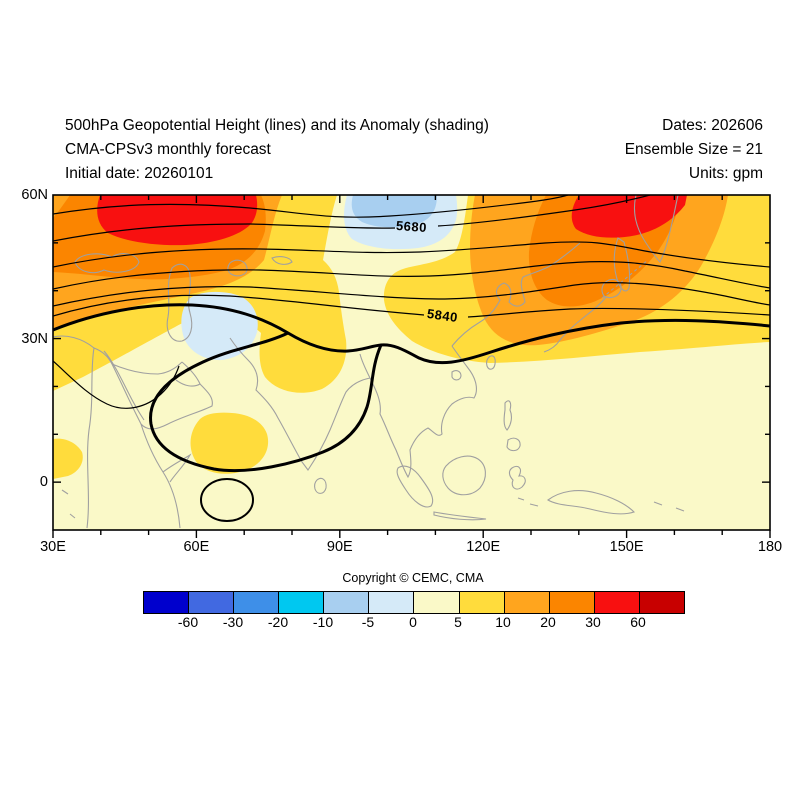 The image size is (800, 800). I want to click on anomaly-paleblue-west, so click(219, 326).